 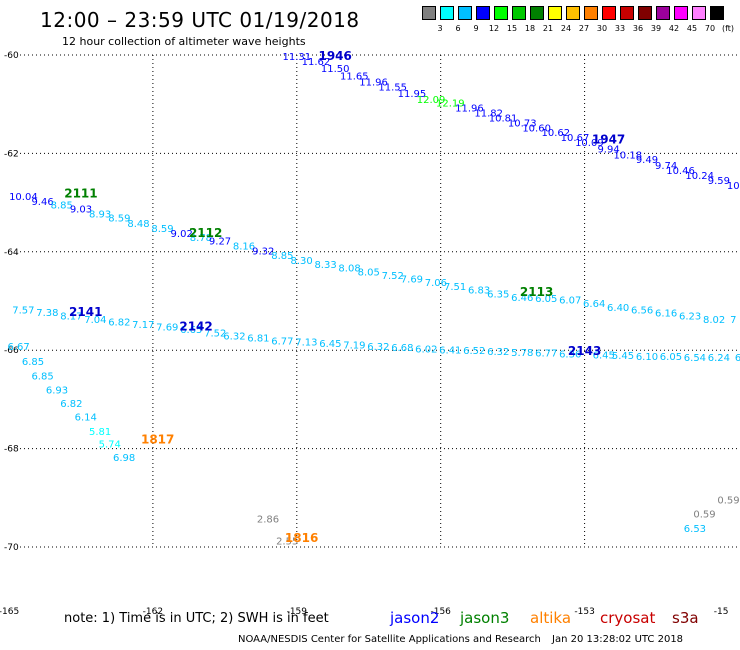 I want to click on wave-height-value: 5.45, so click(x=623, y=356).